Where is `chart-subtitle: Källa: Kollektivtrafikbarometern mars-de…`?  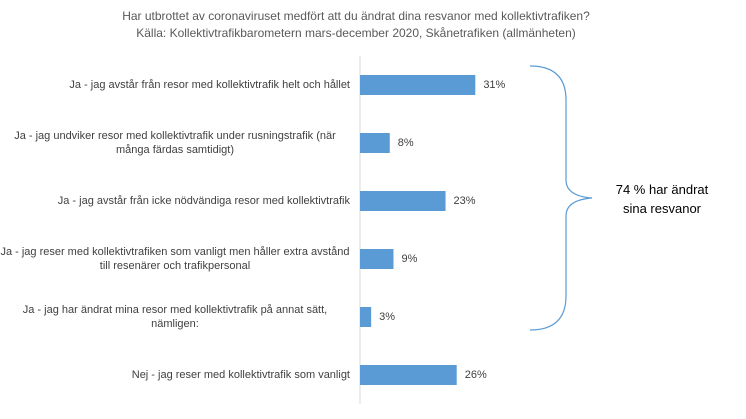 chart-subtitle: Källa: Kollektivtrafikbarometern mars-de… is located at coordinates (356, 33).